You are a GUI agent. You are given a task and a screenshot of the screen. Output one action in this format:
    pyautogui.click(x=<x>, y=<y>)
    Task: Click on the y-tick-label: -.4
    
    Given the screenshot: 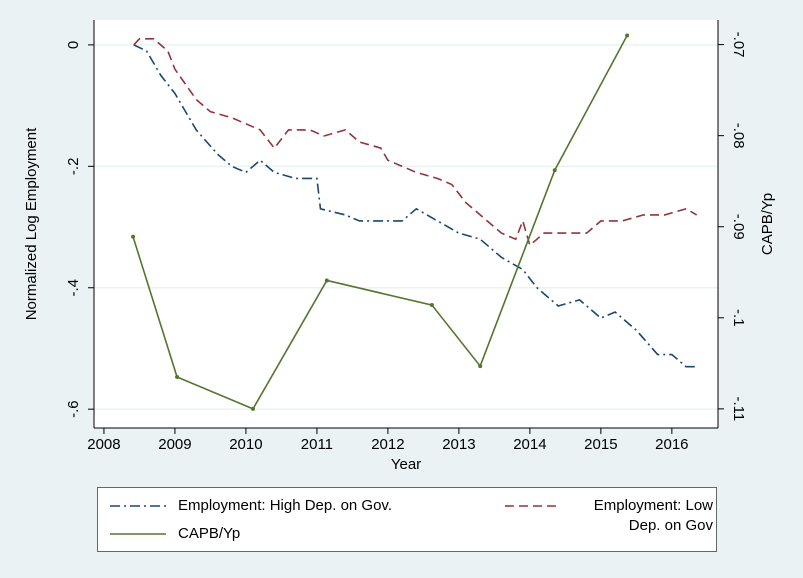 What is the action you would take?
    pyautogui.click(x=73, y=288)
    